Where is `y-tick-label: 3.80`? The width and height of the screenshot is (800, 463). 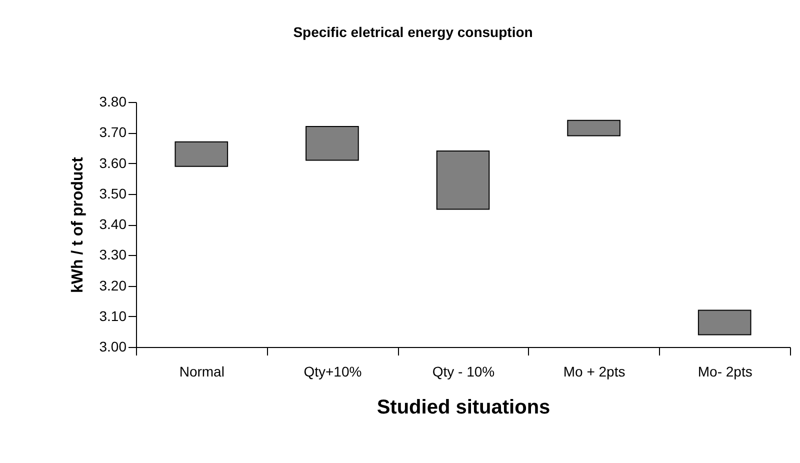
y-tick-label: 3.80 is located at coordinates (113, 102).